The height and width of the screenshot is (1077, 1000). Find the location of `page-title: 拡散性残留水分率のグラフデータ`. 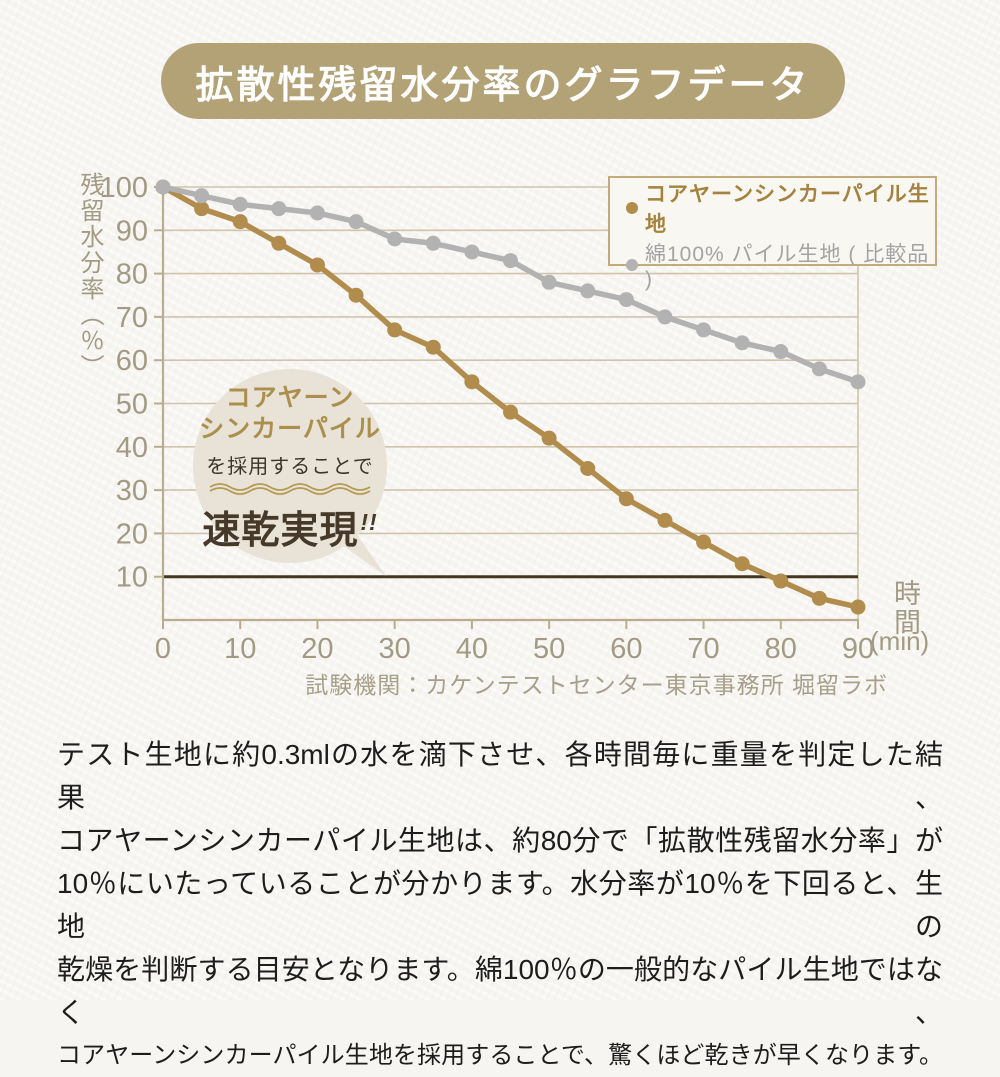

page-title: 拡散性残留水分率のグラフデータ is located at coordinates (503, 85).